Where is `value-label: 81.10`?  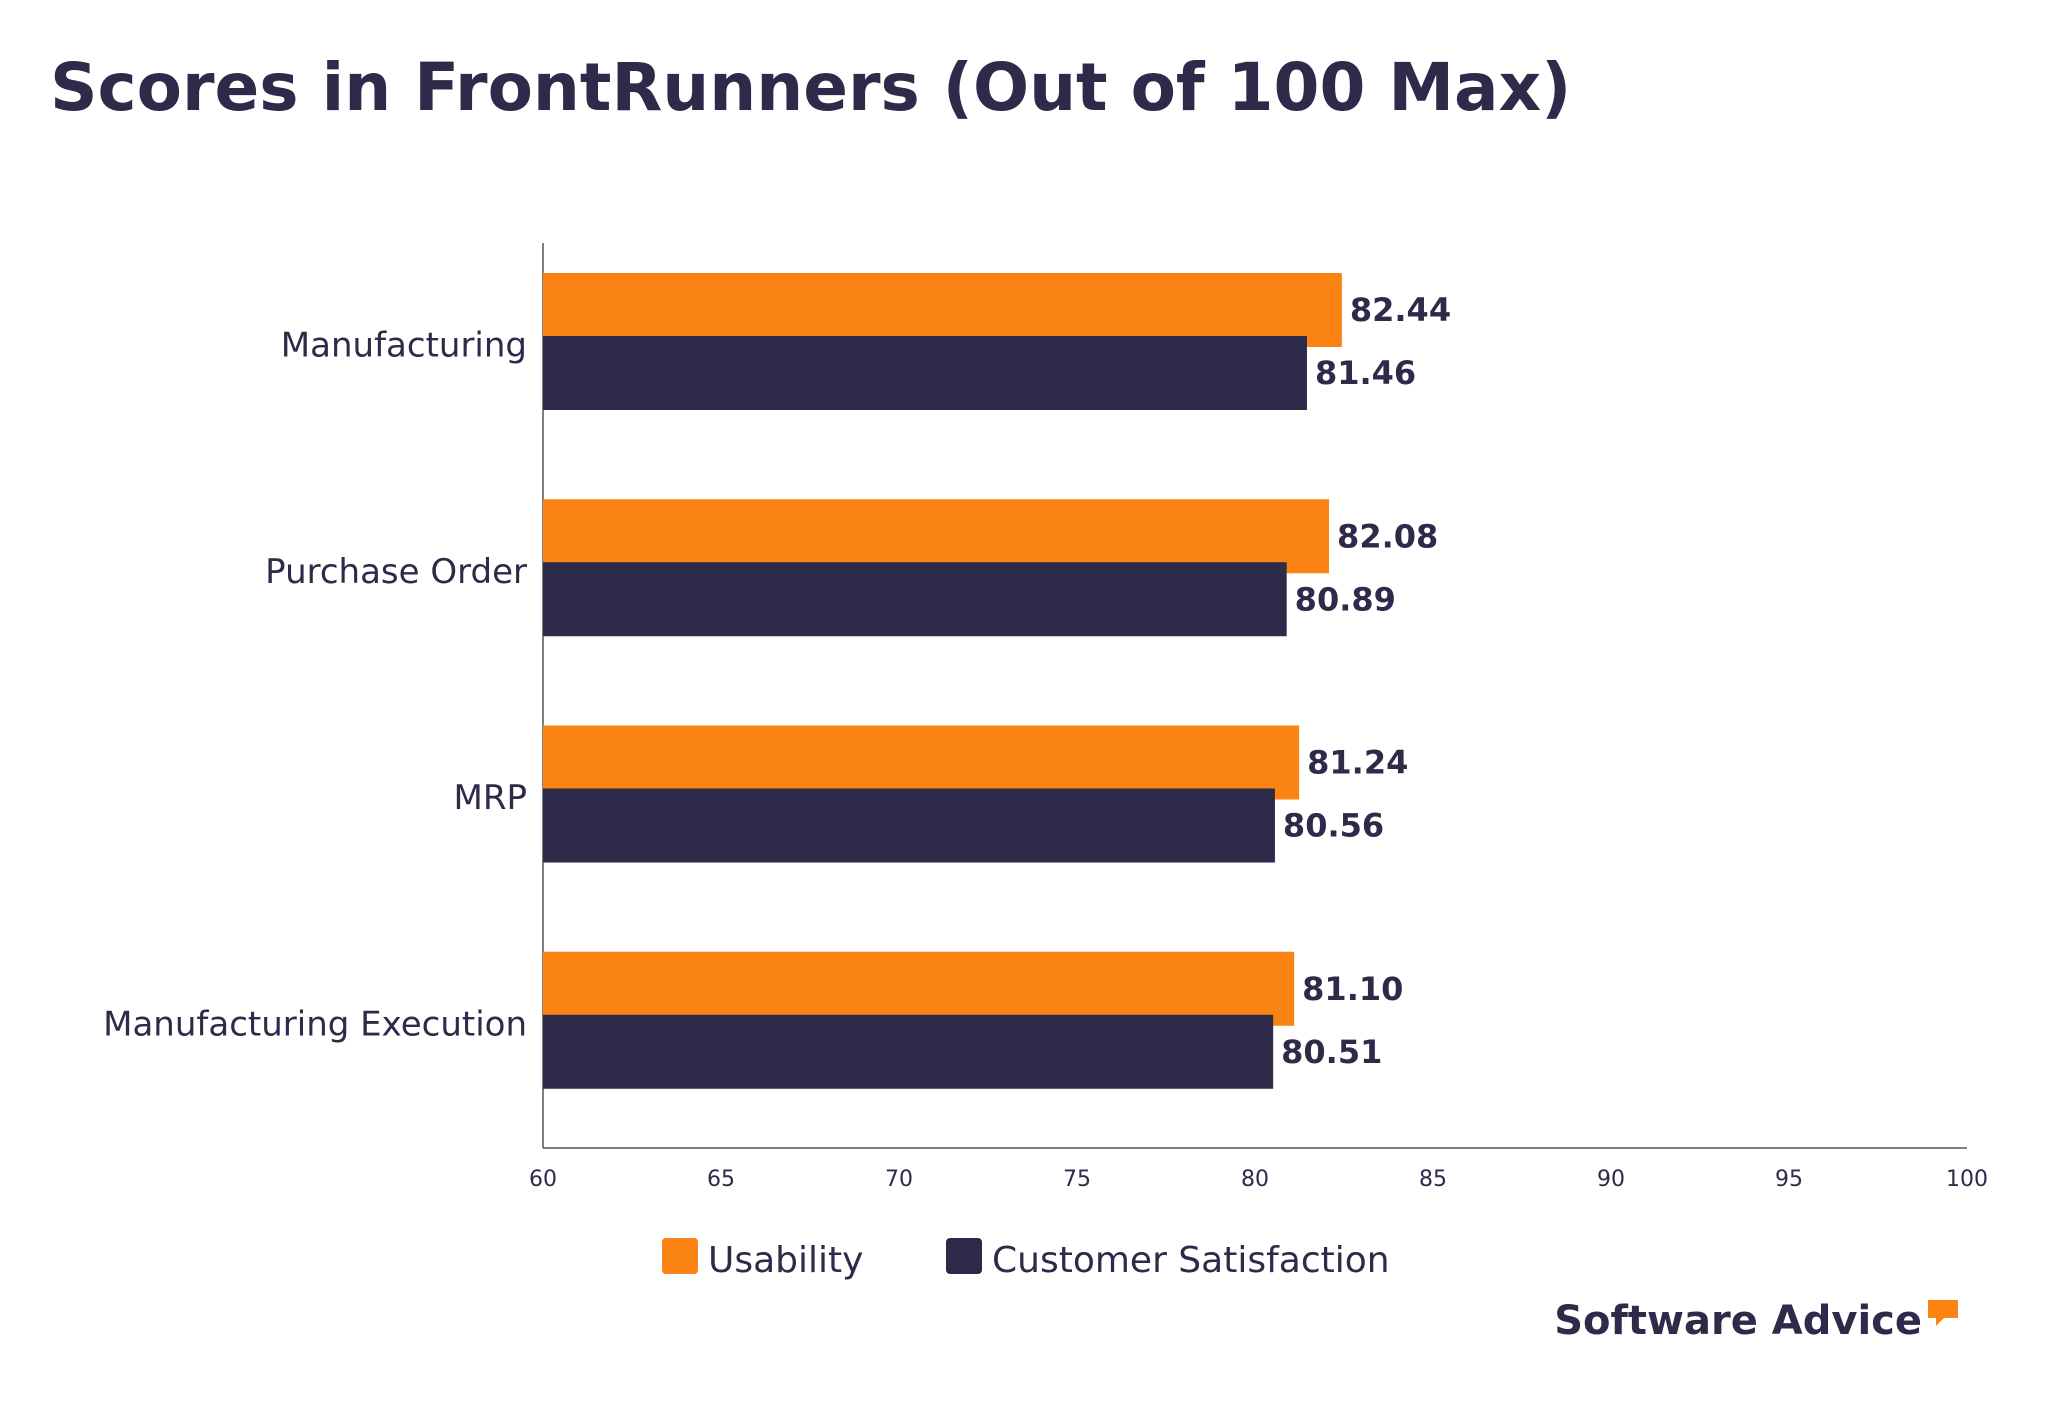 value-label: 81.10 is located at coordinates (1352, 989).